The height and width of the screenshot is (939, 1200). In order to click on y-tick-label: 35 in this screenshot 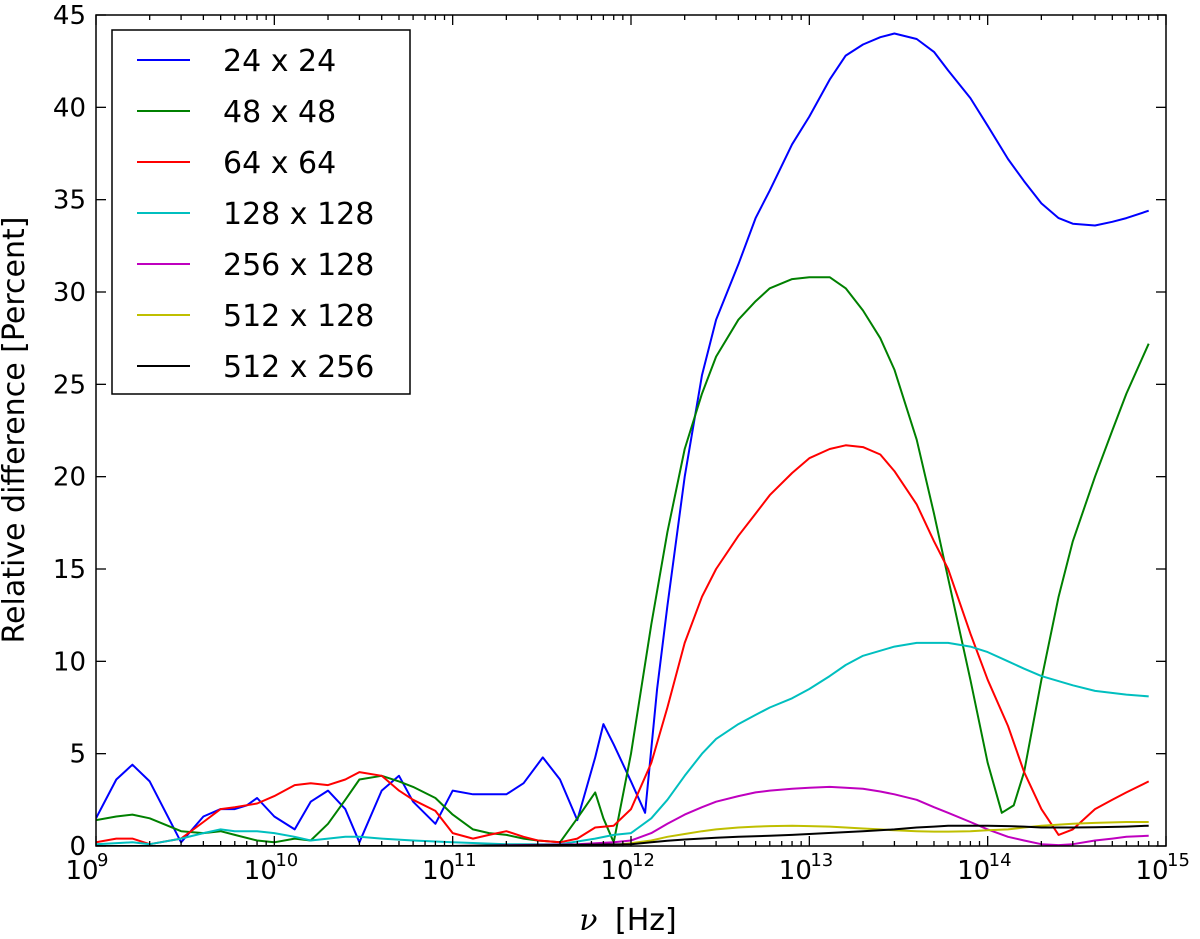, I will do `click(69, 201)`.